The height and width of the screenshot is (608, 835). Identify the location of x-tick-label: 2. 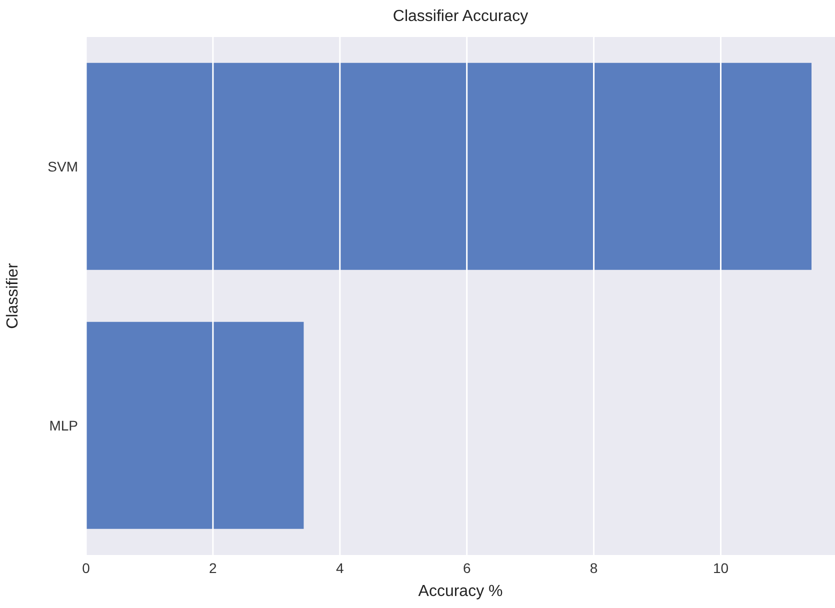
(213, 568).